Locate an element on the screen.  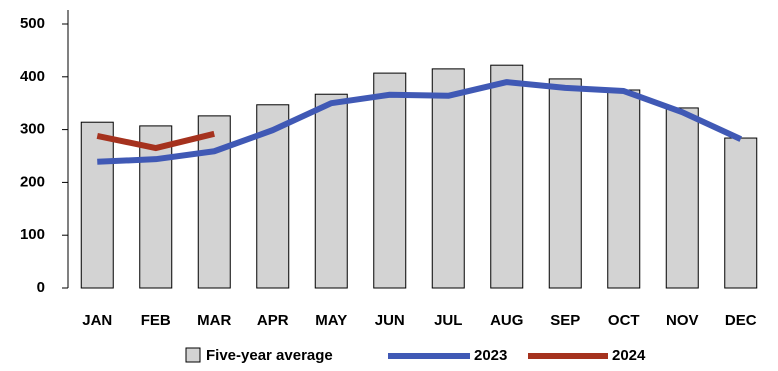
x-tick-label: AUG is located at coordinates (506, 320).